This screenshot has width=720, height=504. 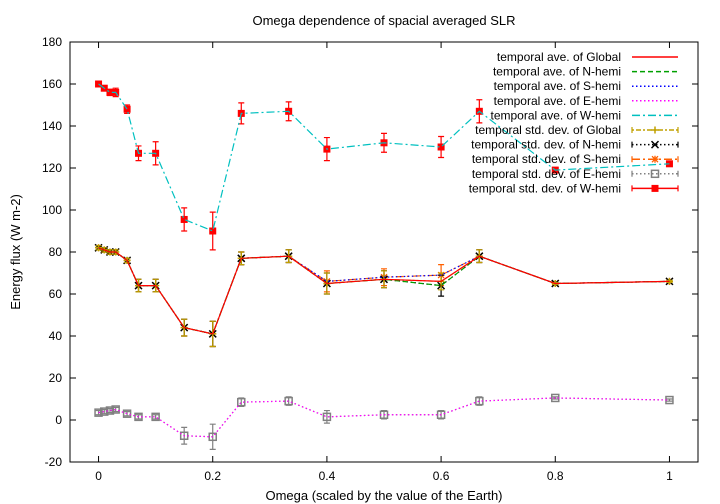 What do you see at coordinates (52, 84) in the screenshot?
I see `y-tick-label: 160` at bounding box center [52, 84].